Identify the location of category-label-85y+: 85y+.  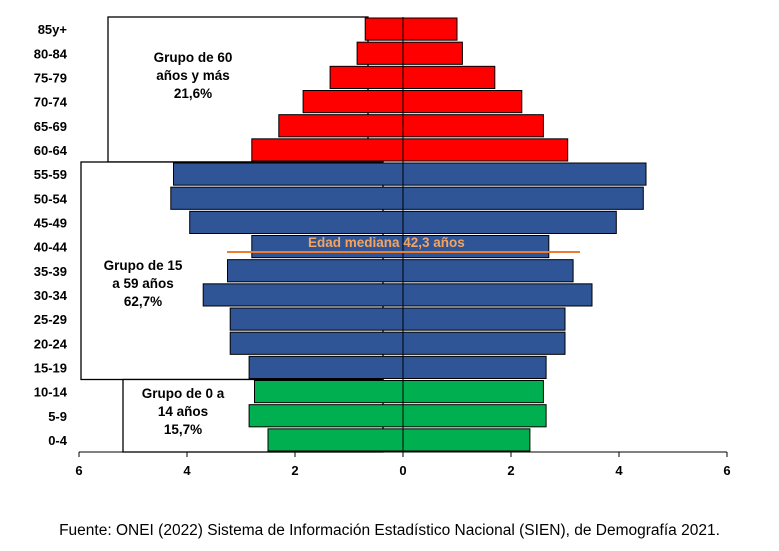
(53, 29).